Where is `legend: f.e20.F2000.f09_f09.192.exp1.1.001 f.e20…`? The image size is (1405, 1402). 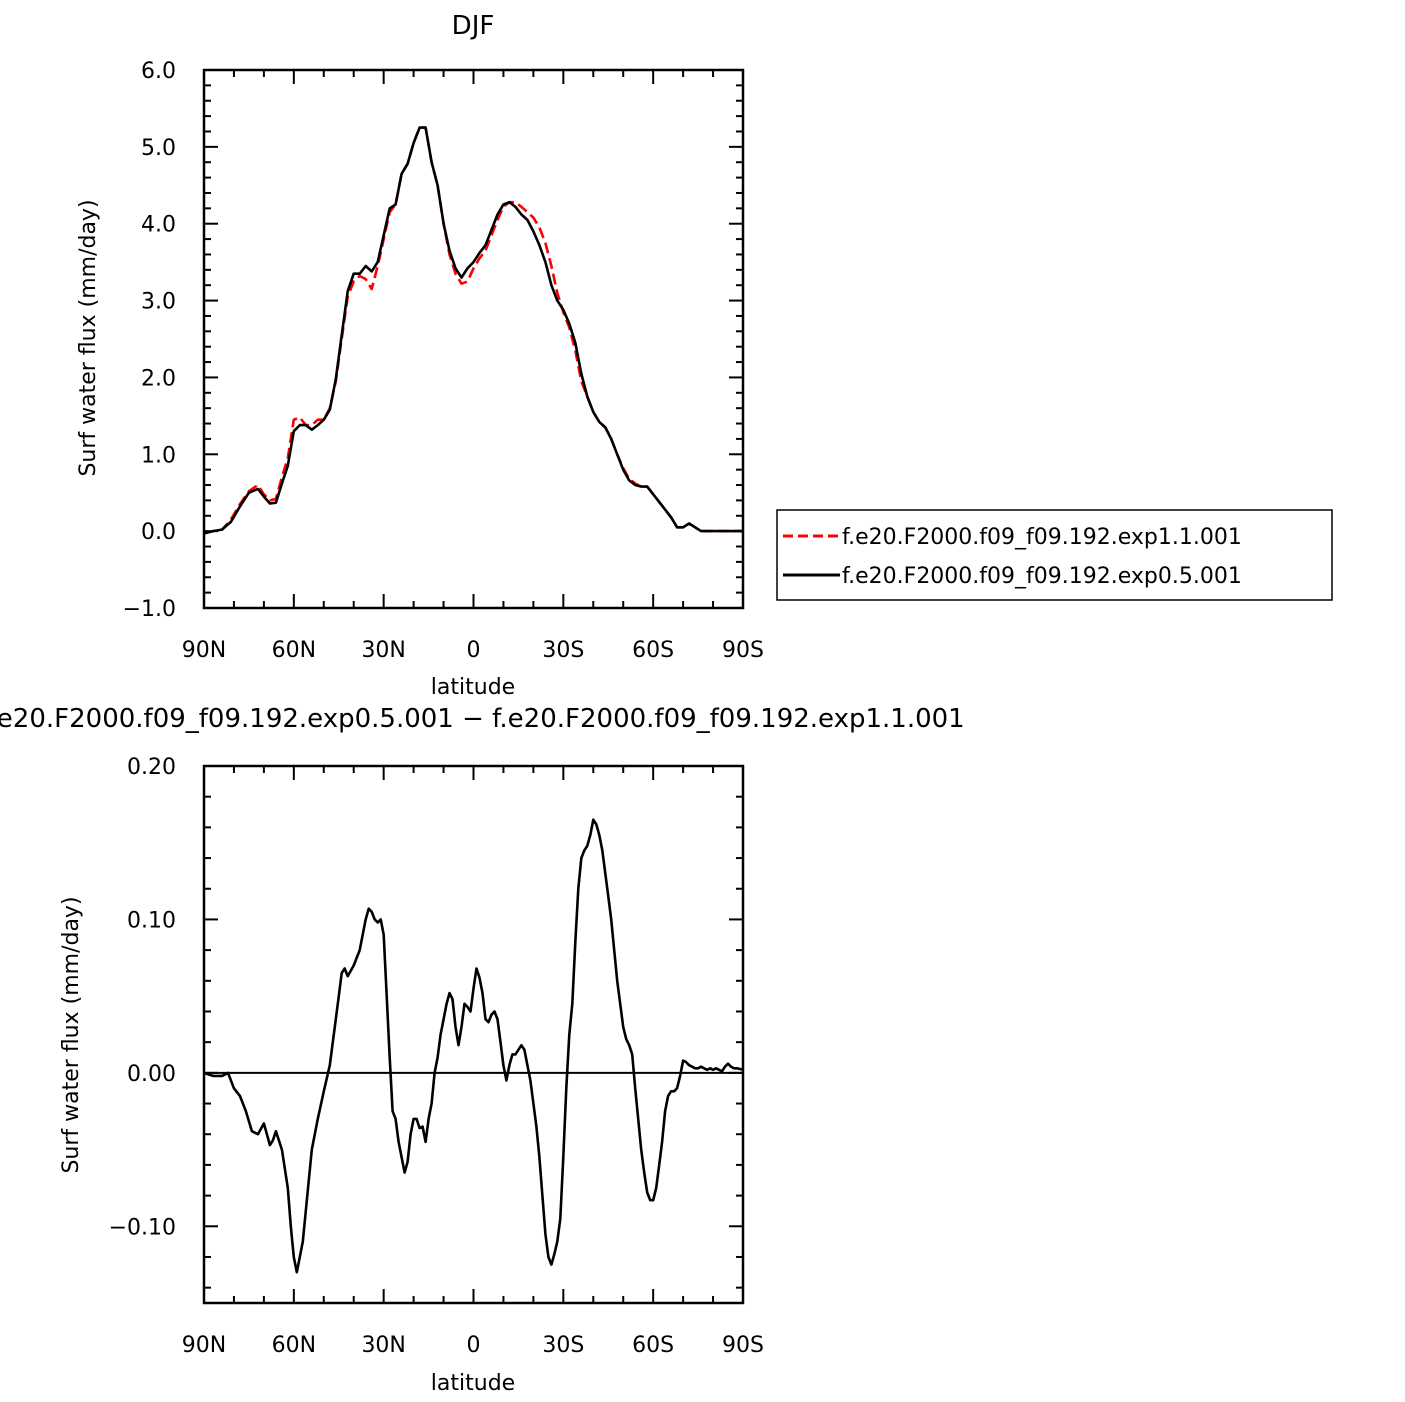
legend: f.e20.F2000.f09_f09.192.exp1.1.001 f.e20… is located at coordinates (1054, 555).